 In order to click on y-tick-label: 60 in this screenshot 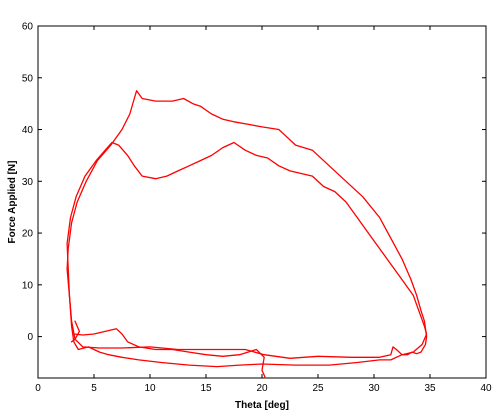, I will do `click(28, 27)`.